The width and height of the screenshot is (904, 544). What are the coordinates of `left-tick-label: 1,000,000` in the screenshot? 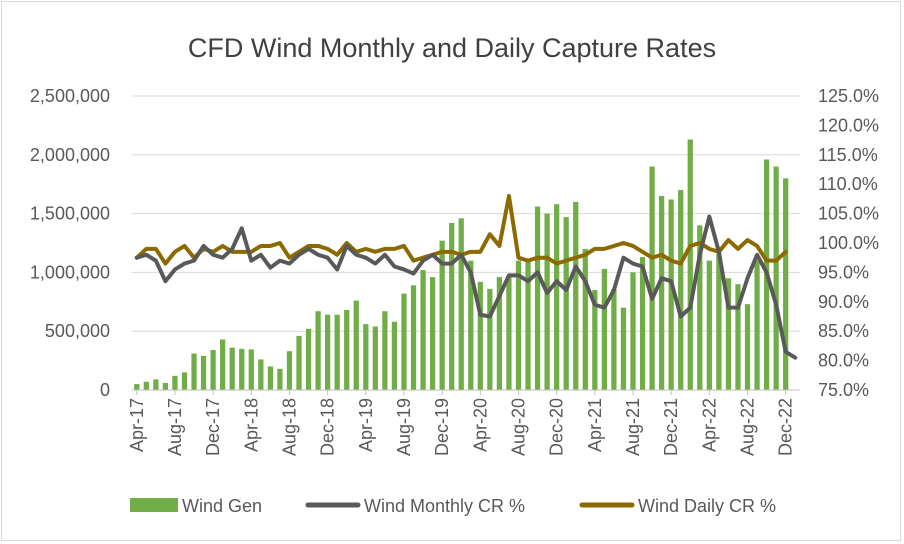 It's located at (70, 272).